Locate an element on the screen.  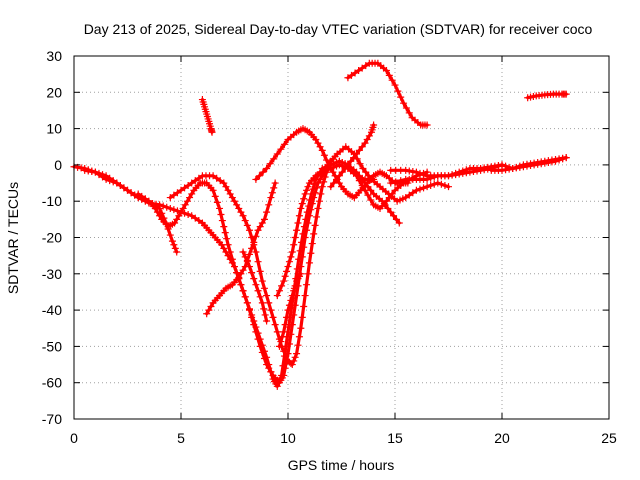
x-tick-label: 15 is located at coordinates (395, 438).